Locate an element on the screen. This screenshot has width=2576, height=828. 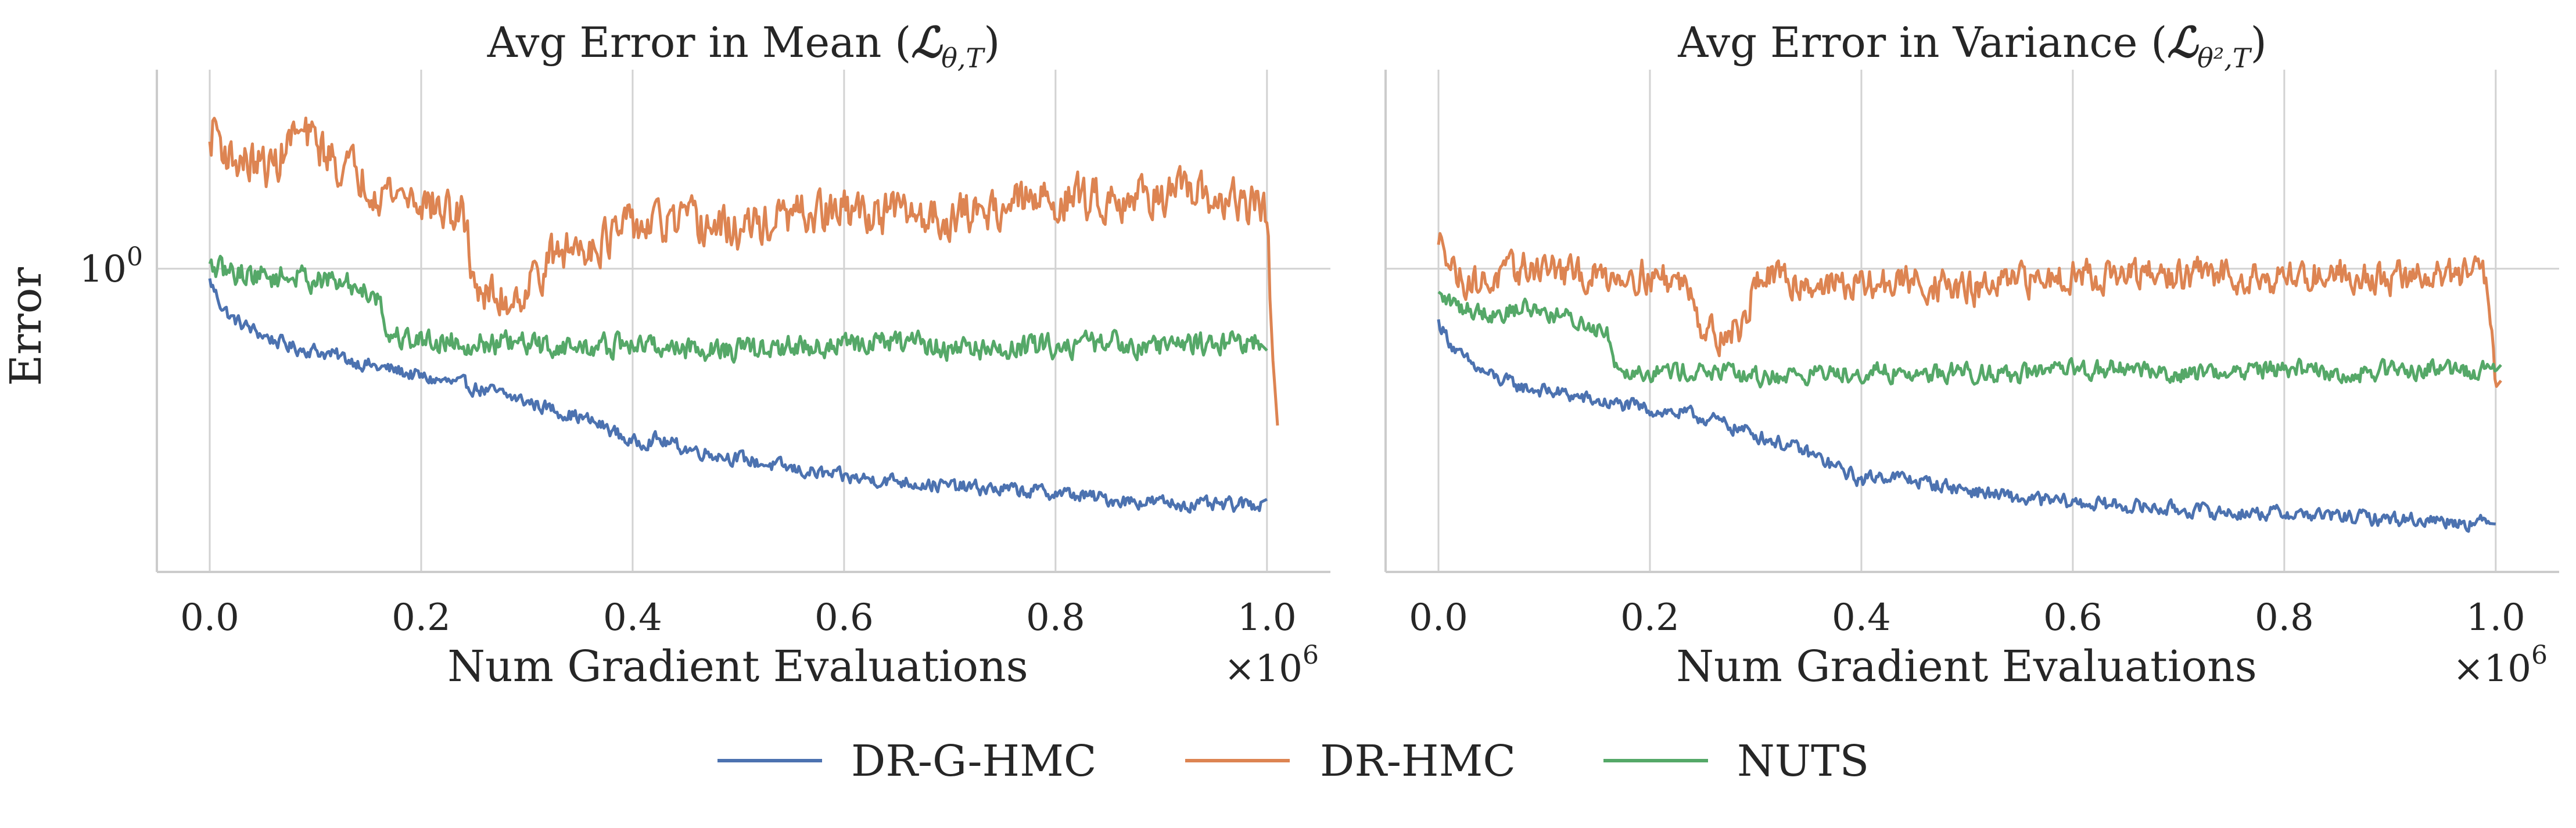
legend-label: NUTS is located at coordinates (1803, 761).